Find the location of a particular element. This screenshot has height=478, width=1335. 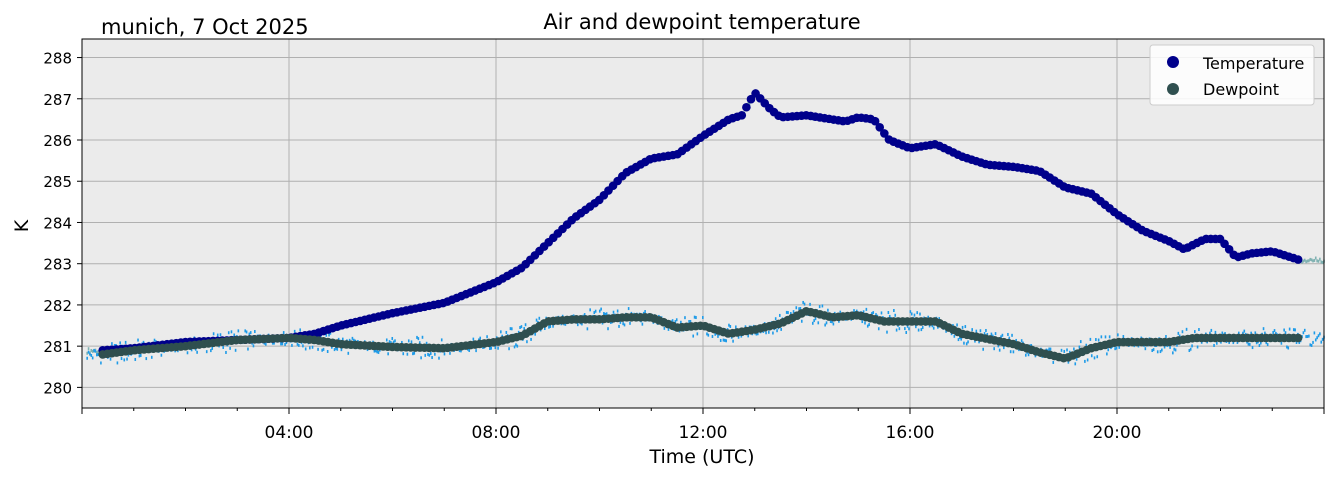

y-tick-label: 280 is located at coordinates (57, 388).